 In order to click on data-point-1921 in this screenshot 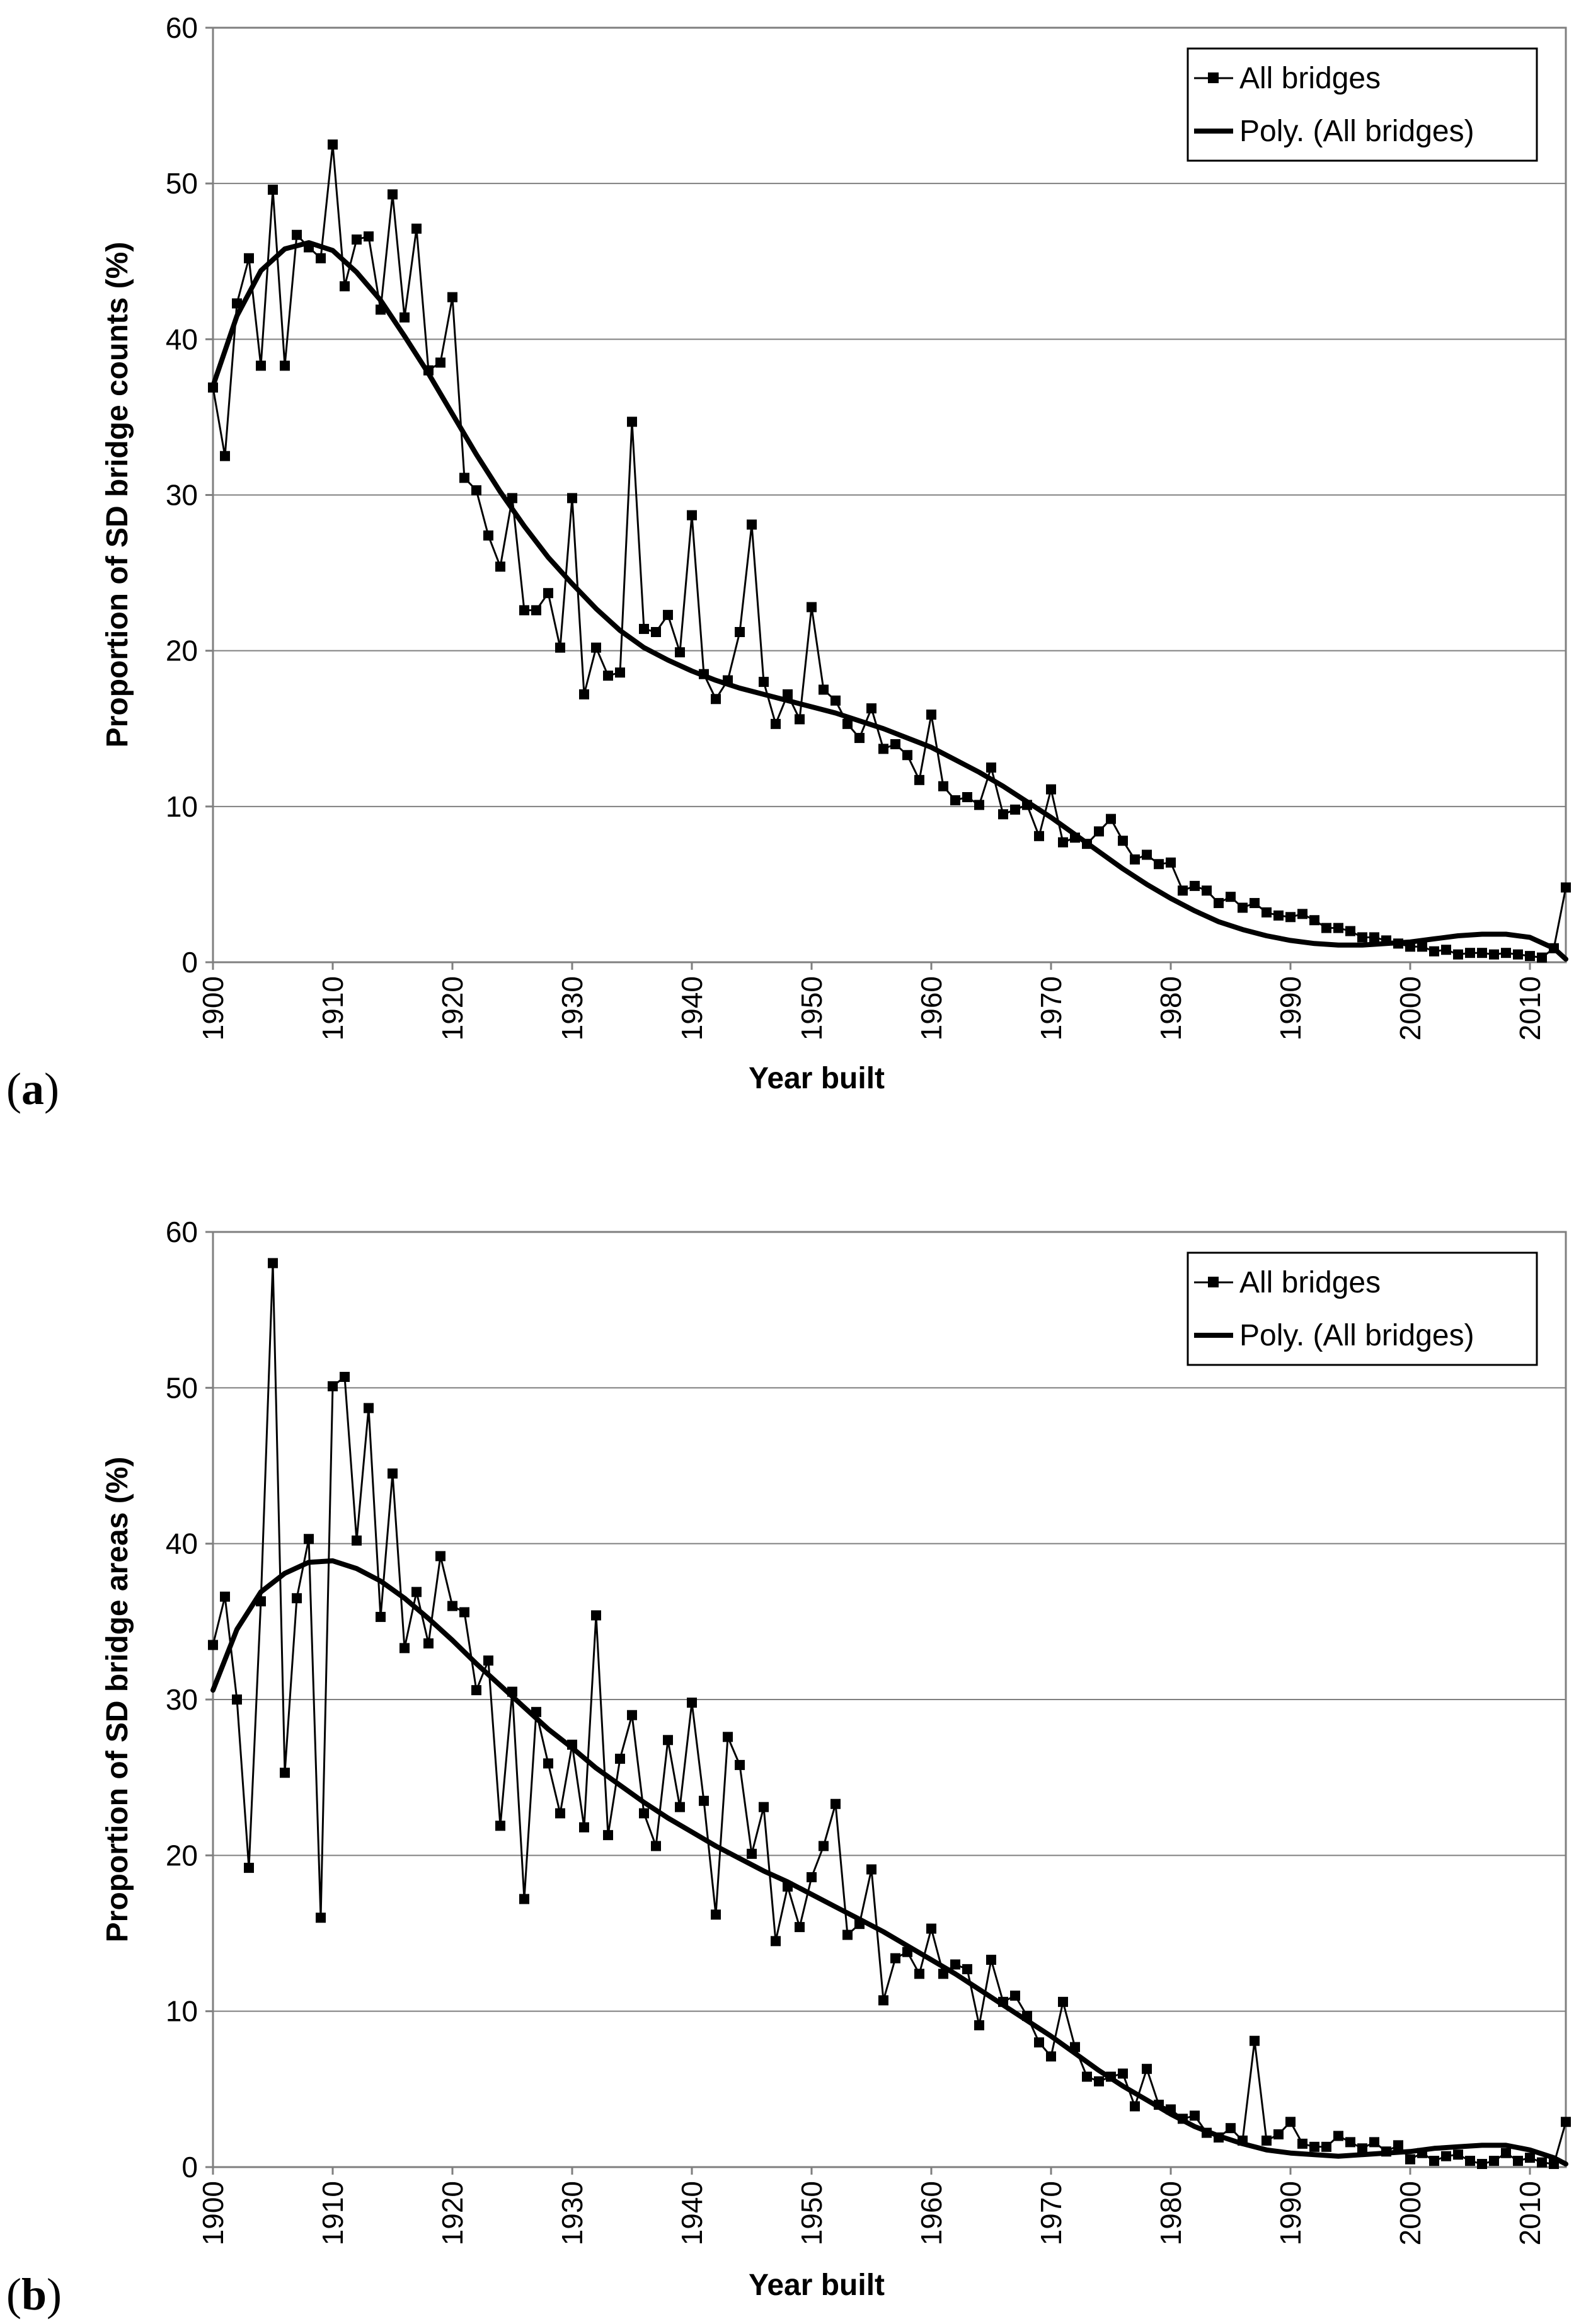, I will do `click(464, 1613)`.